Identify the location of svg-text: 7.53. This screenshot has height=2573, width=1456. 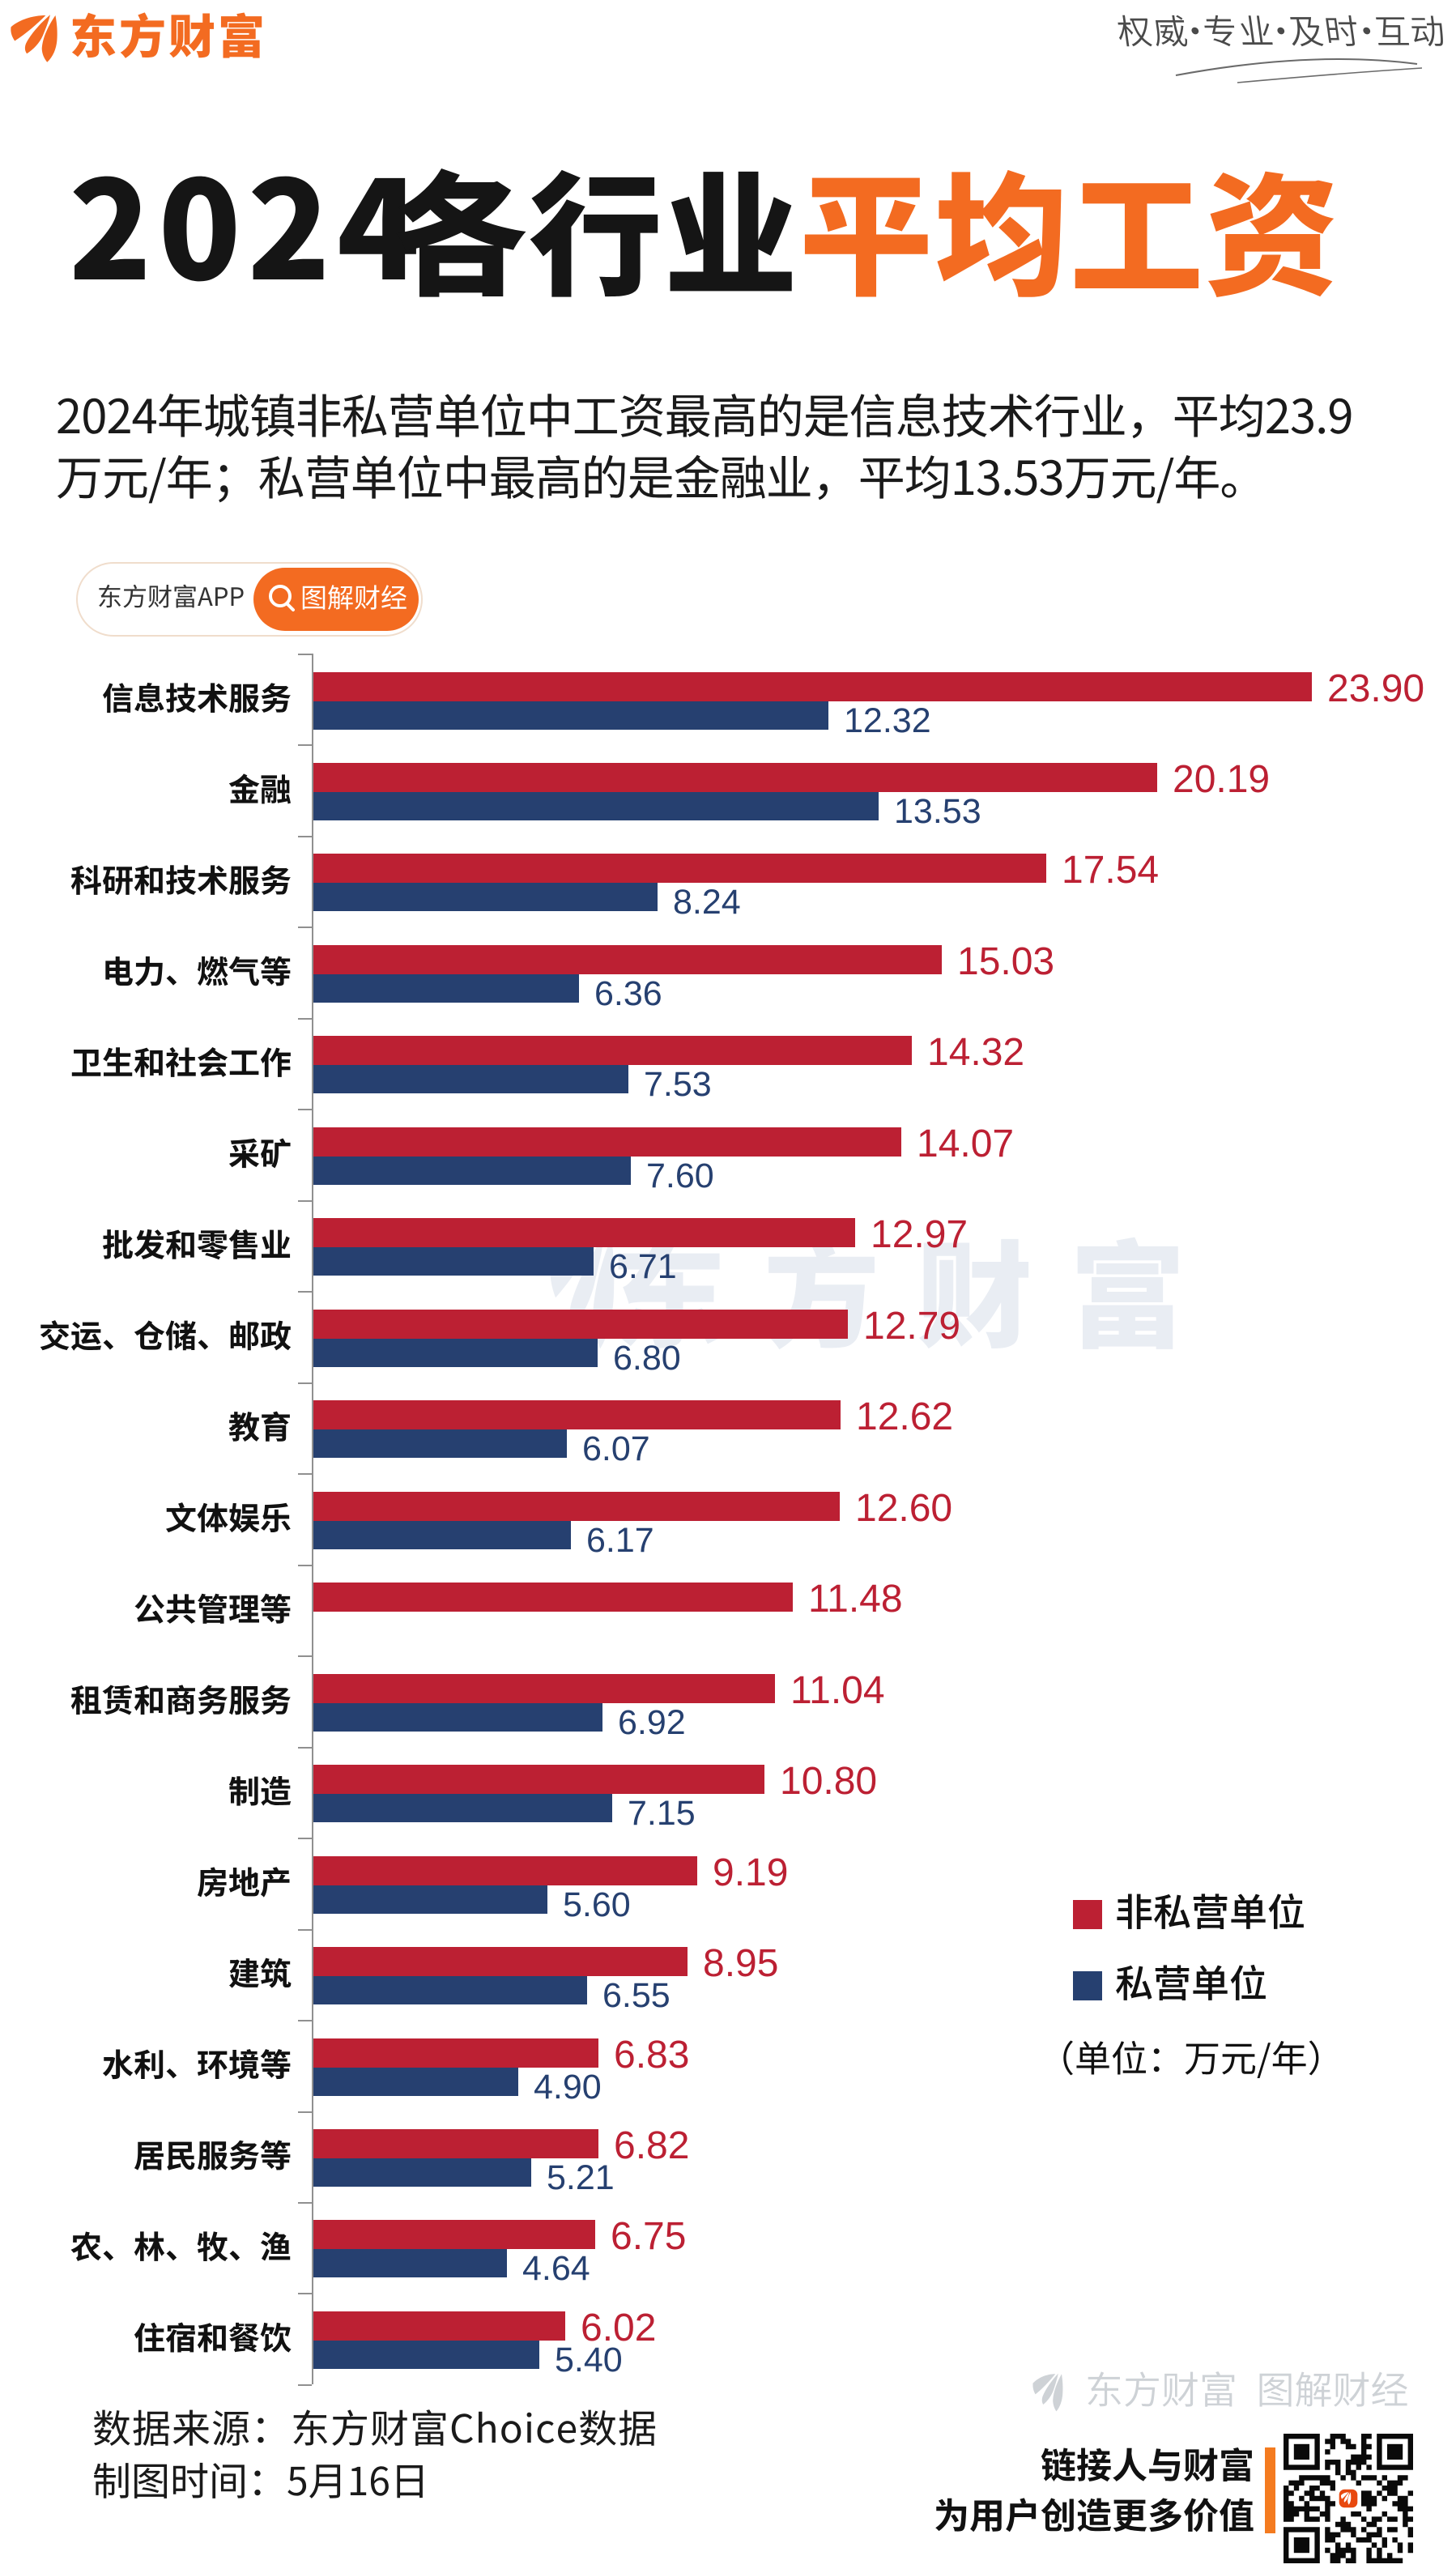
(678, 1084).